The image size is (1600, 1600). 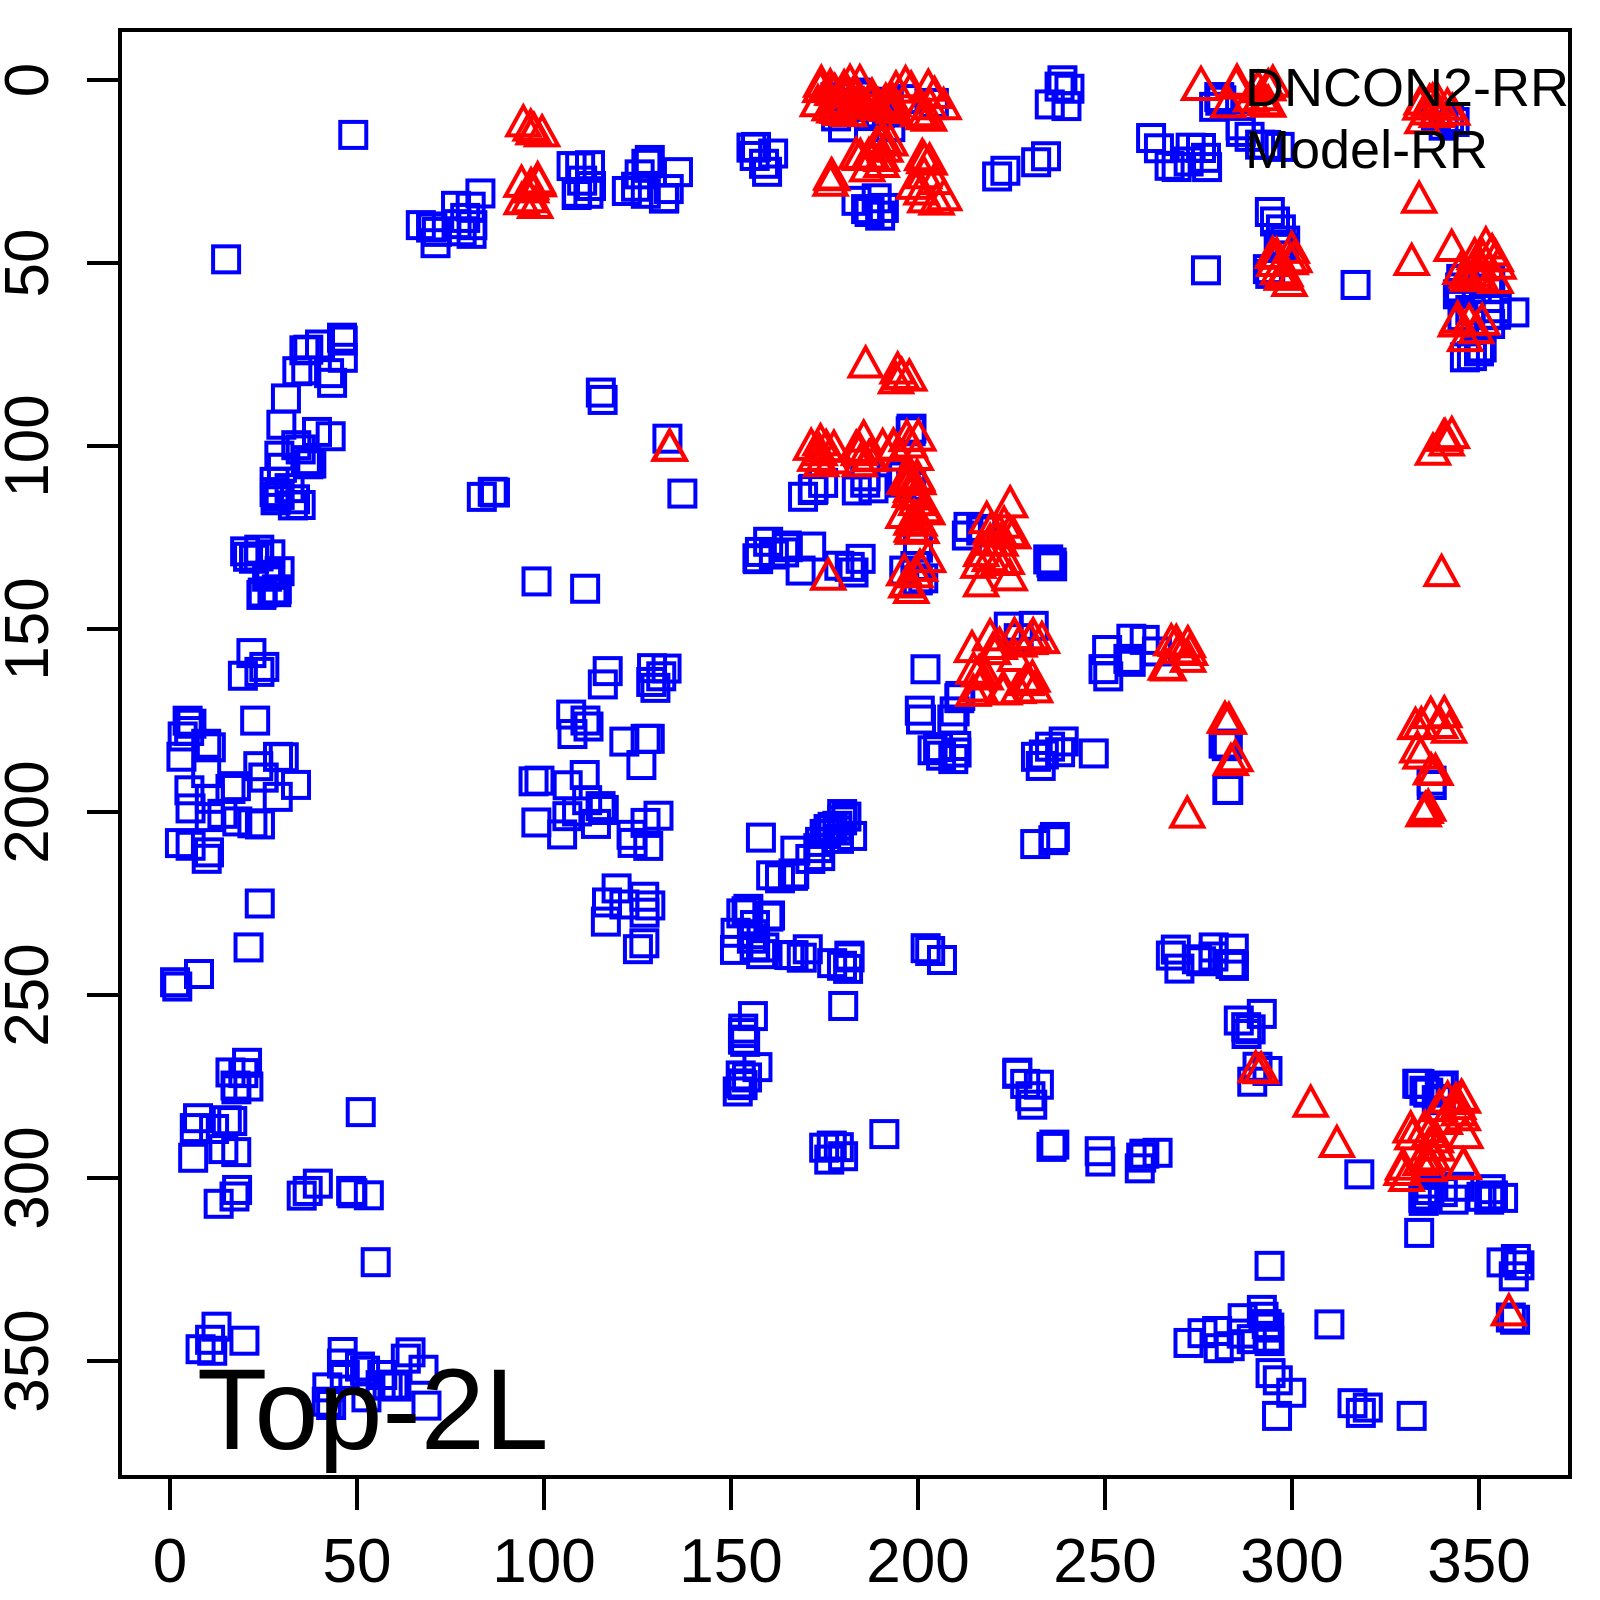 What do you see at coordinates (1104, 1561) in the screenshot?
I see `x-axis-tick-label: 250` at bounding box center [1104, 1561].